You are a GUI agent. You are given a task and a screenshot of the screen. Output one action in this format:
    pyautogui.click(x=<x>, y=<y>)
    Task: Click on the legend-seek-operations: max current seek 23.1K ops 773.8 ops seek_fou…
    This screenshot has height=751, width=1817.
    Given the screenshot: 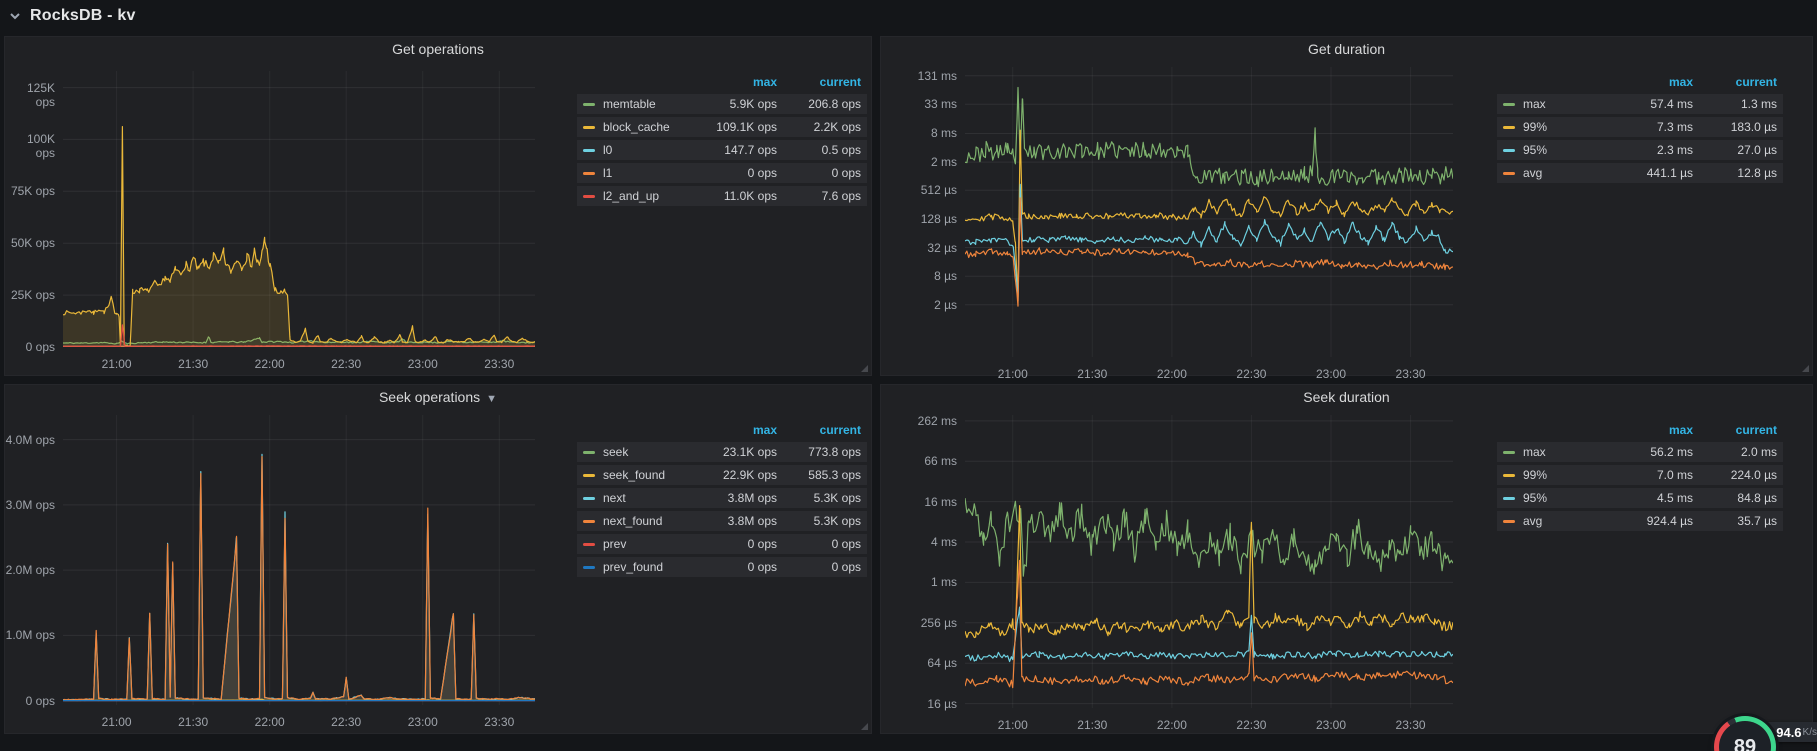 What is the action you would take?
    pyautogui.click(x=722, y=500)
    